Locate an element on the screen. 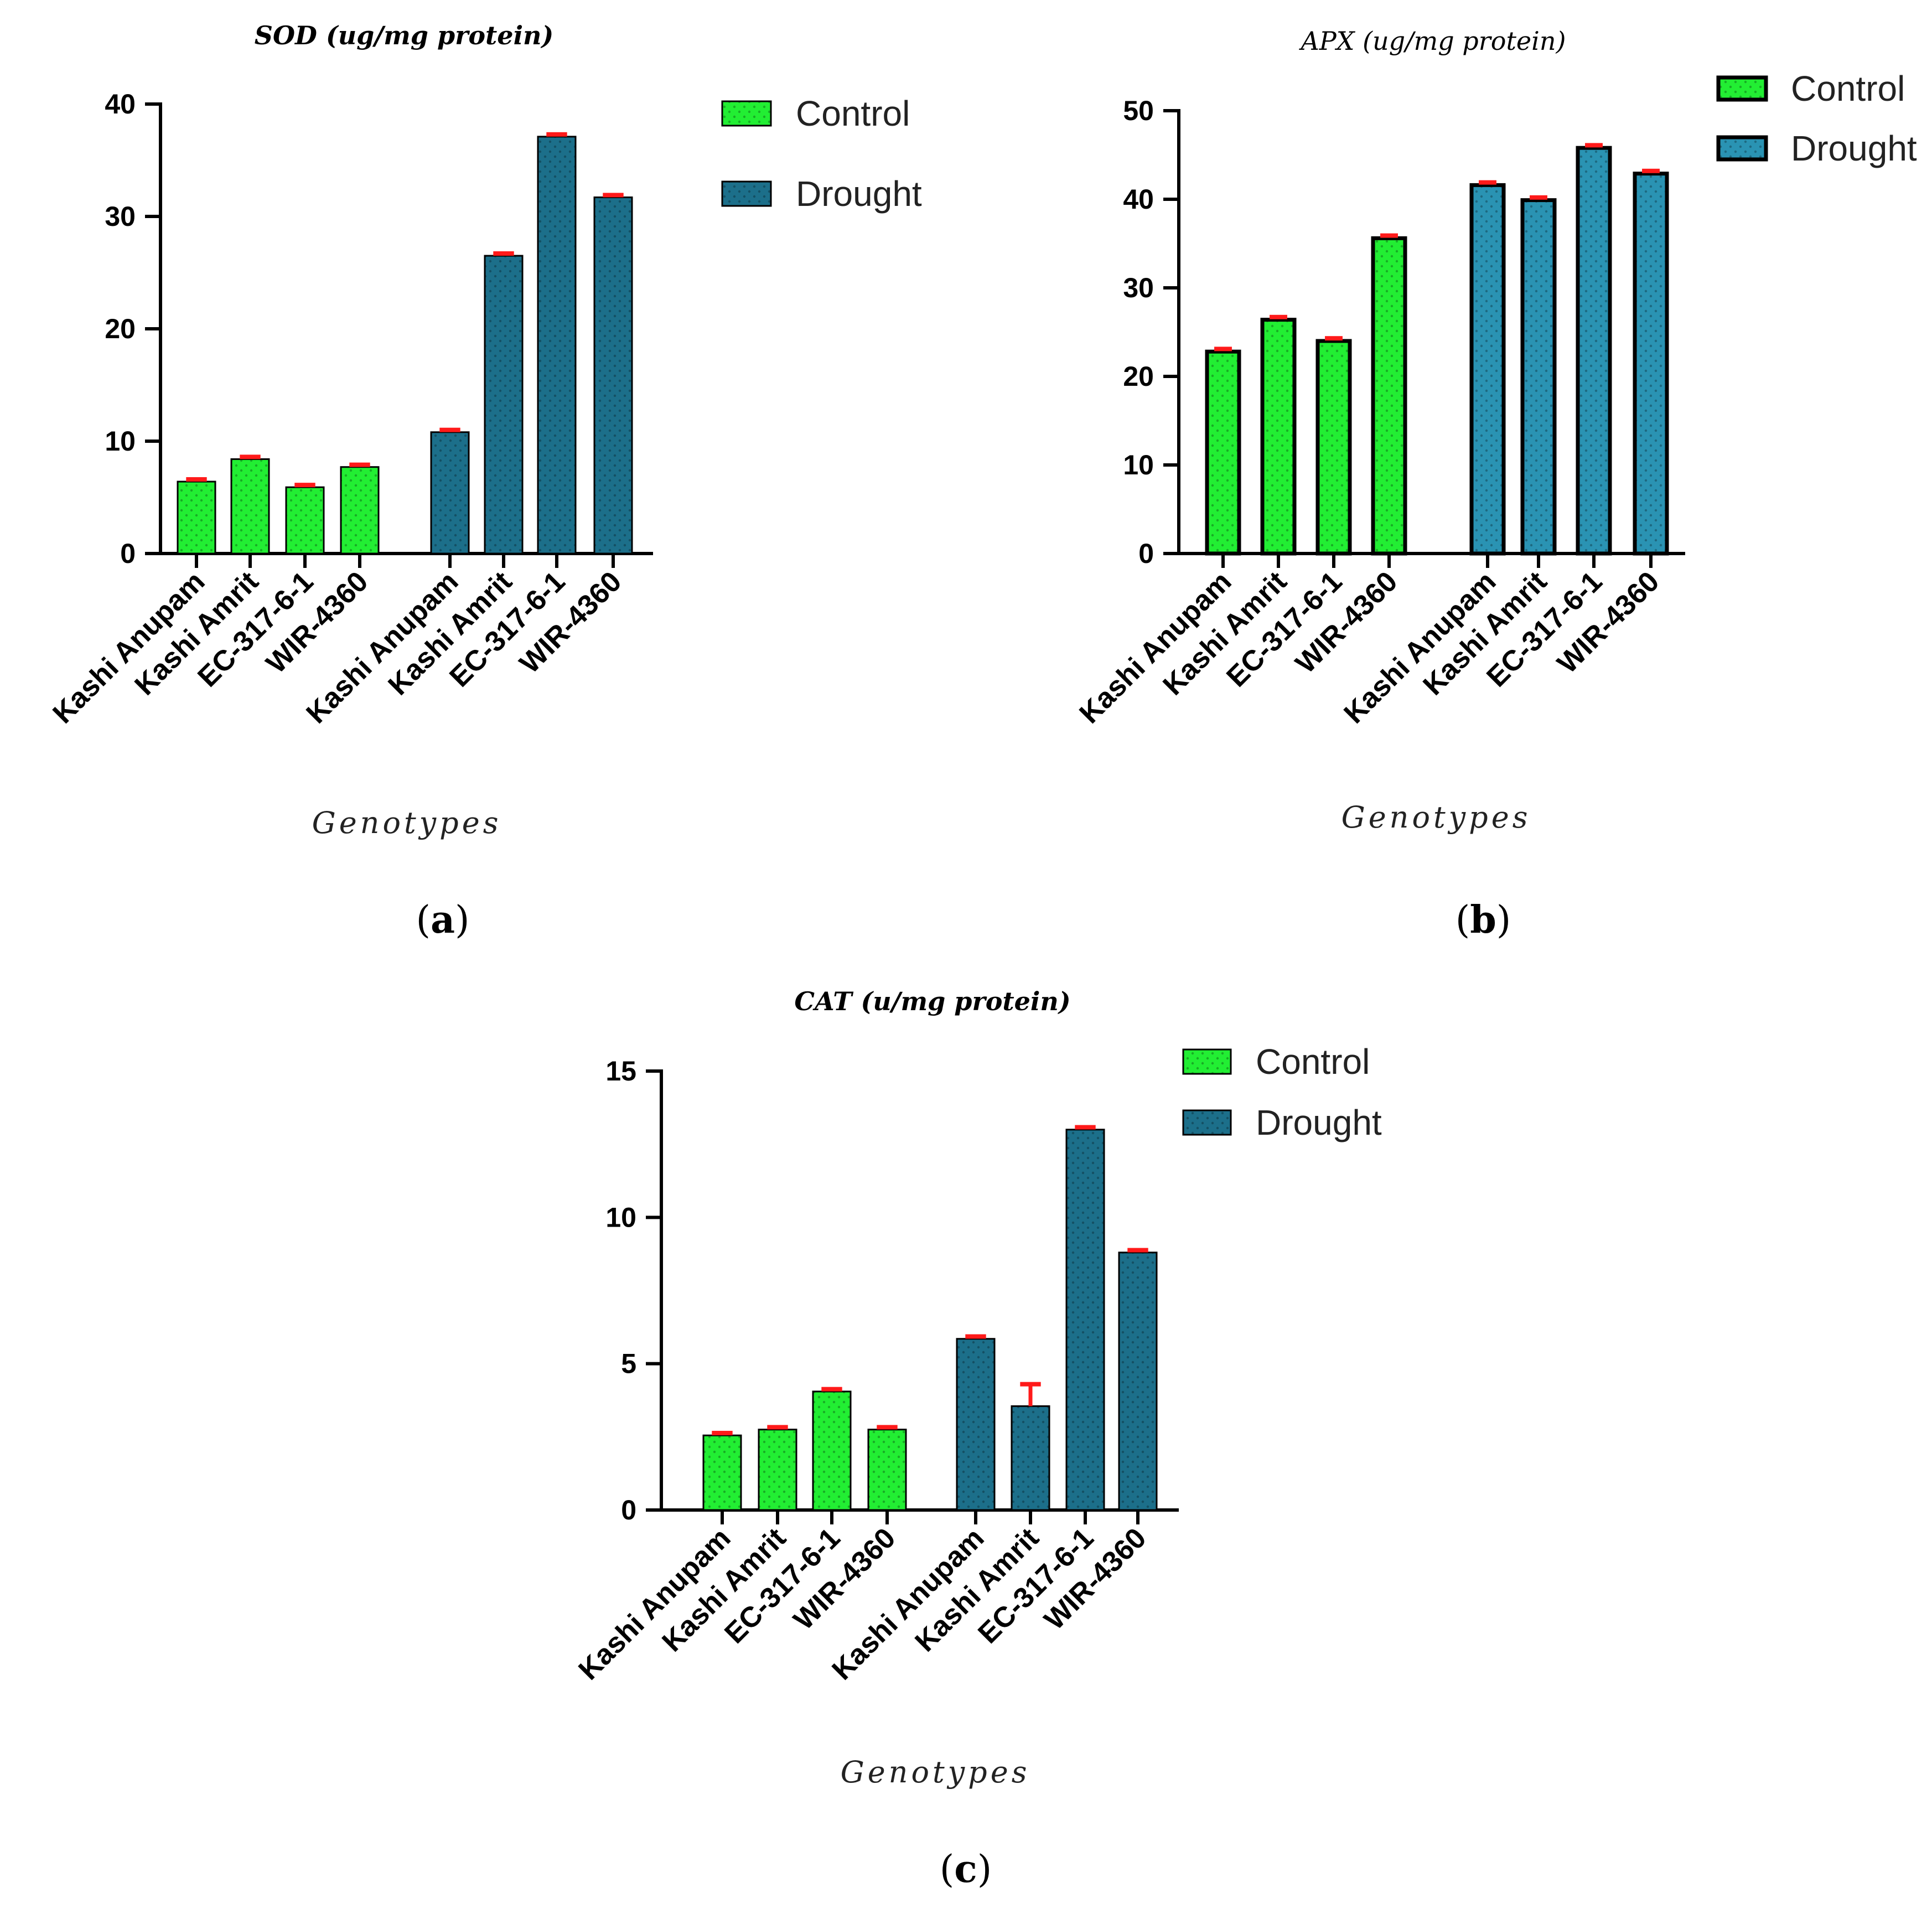 This screenshot has height=1908, width=1932. y-tick-label: 5 is located at coordinates (628, 1363).